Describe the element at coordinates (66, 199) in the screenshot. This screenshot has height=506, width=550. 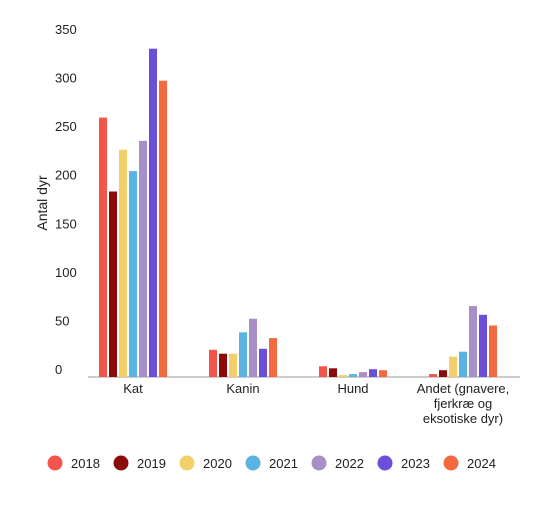
I see `y-axis-ticks: 0 50 100 150 200 250 300 350` at that location.